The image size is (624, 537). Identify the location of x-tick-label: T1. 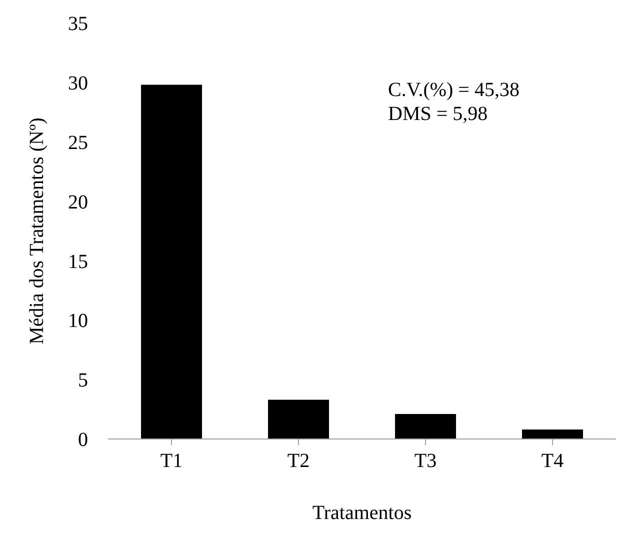
(171, 461).